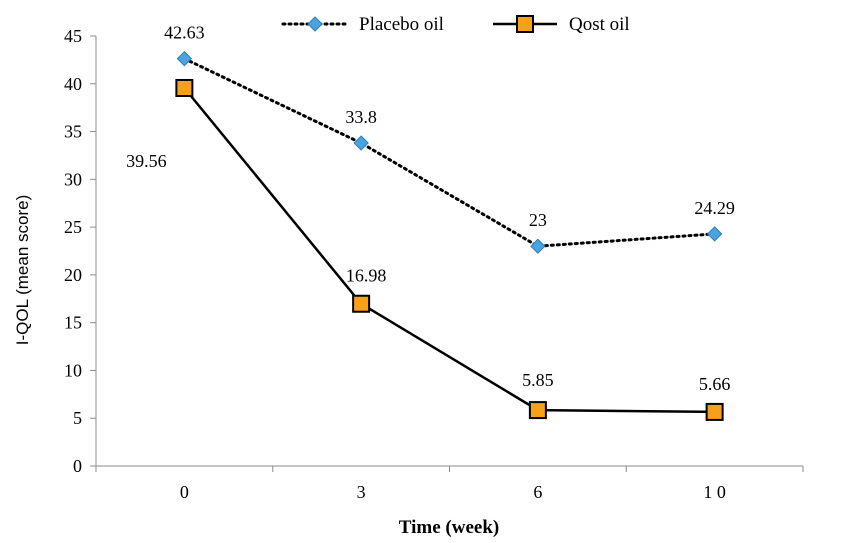 The image size is (842, 543). I want to click on data-label: 5.66, so click(715, 384).